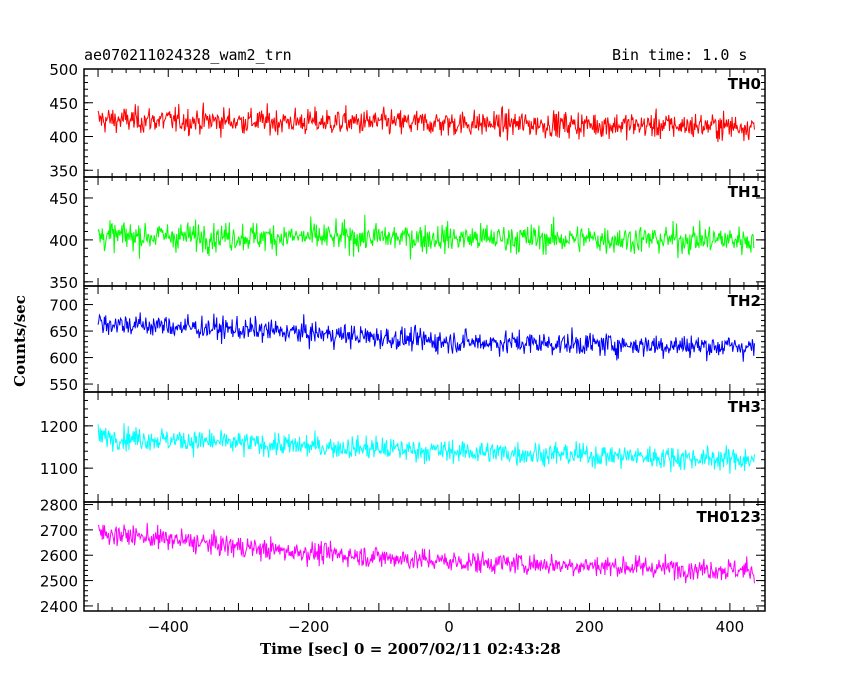 The image size is (850, 680). Describe the element at coordinates (680, 55) in the screenshot. I see `bin-time-label: Bin time: 1.0 s` at that location.